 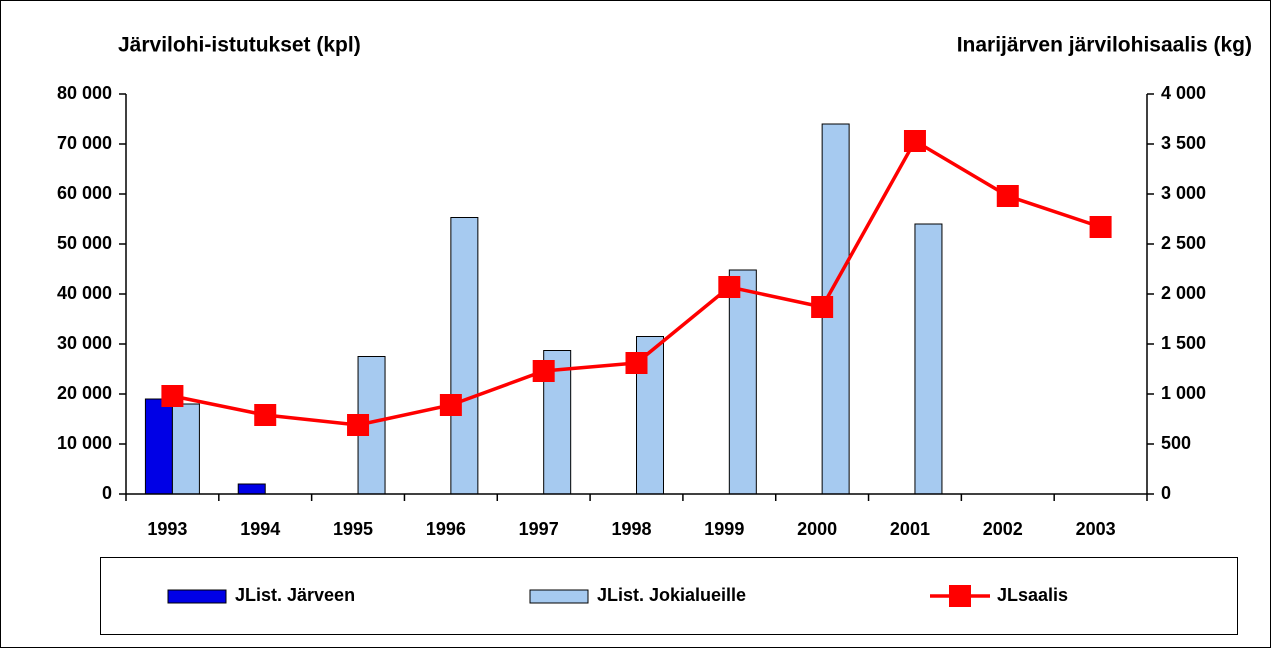 I want to click on legend-label: JLsaalis, so click(x=1032, y=595).